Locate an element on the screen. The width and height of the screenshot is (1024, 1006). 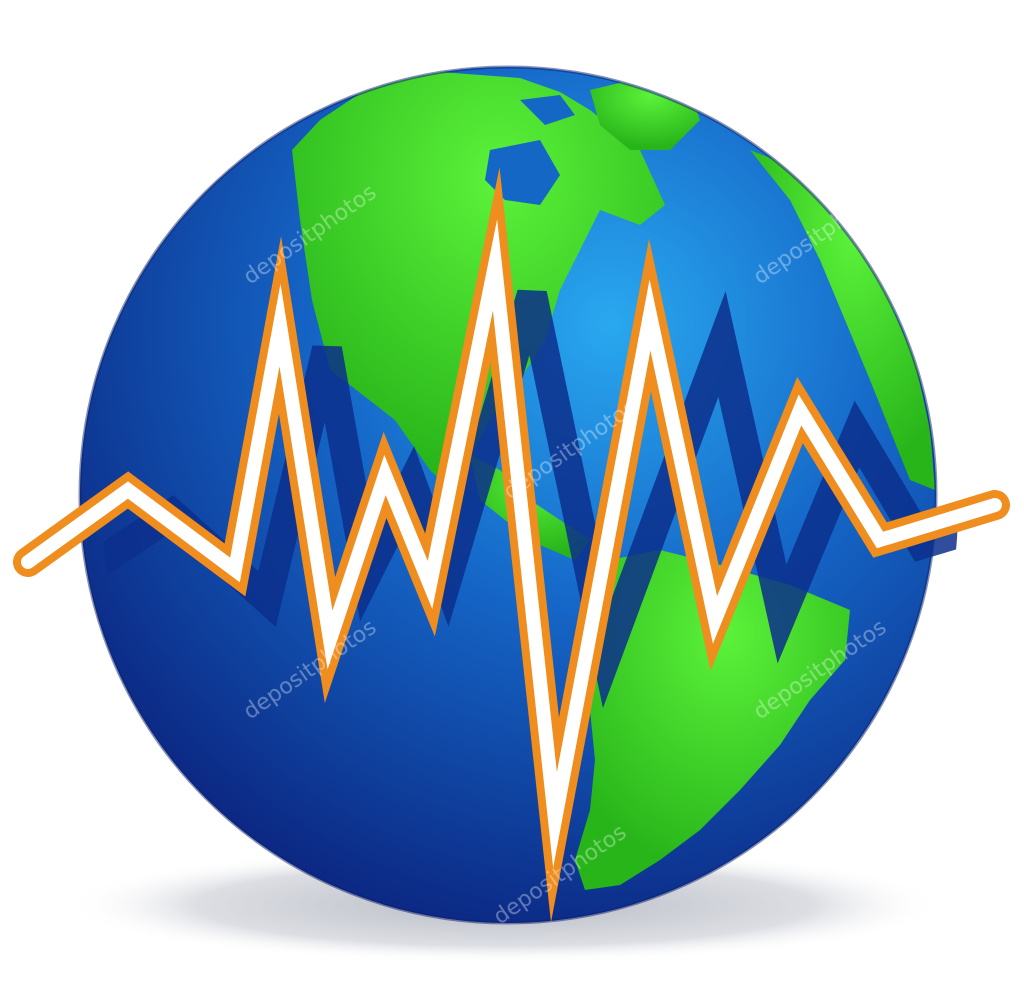
hudson-bay is located at coordinates (522, 172).